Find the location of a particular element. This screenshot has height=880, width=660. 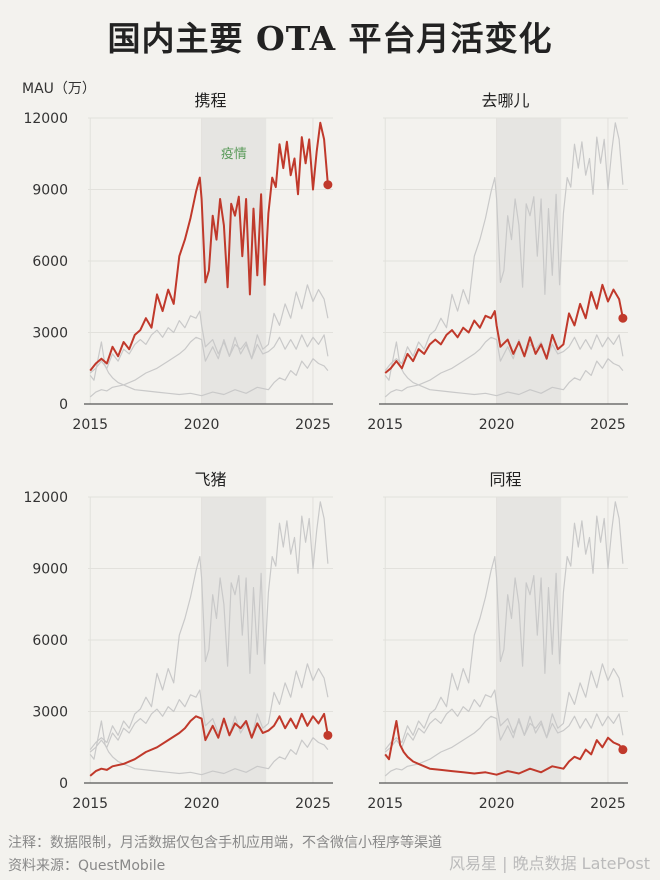

pandemic-label: 疫情 is located at coordinates (234, 154).